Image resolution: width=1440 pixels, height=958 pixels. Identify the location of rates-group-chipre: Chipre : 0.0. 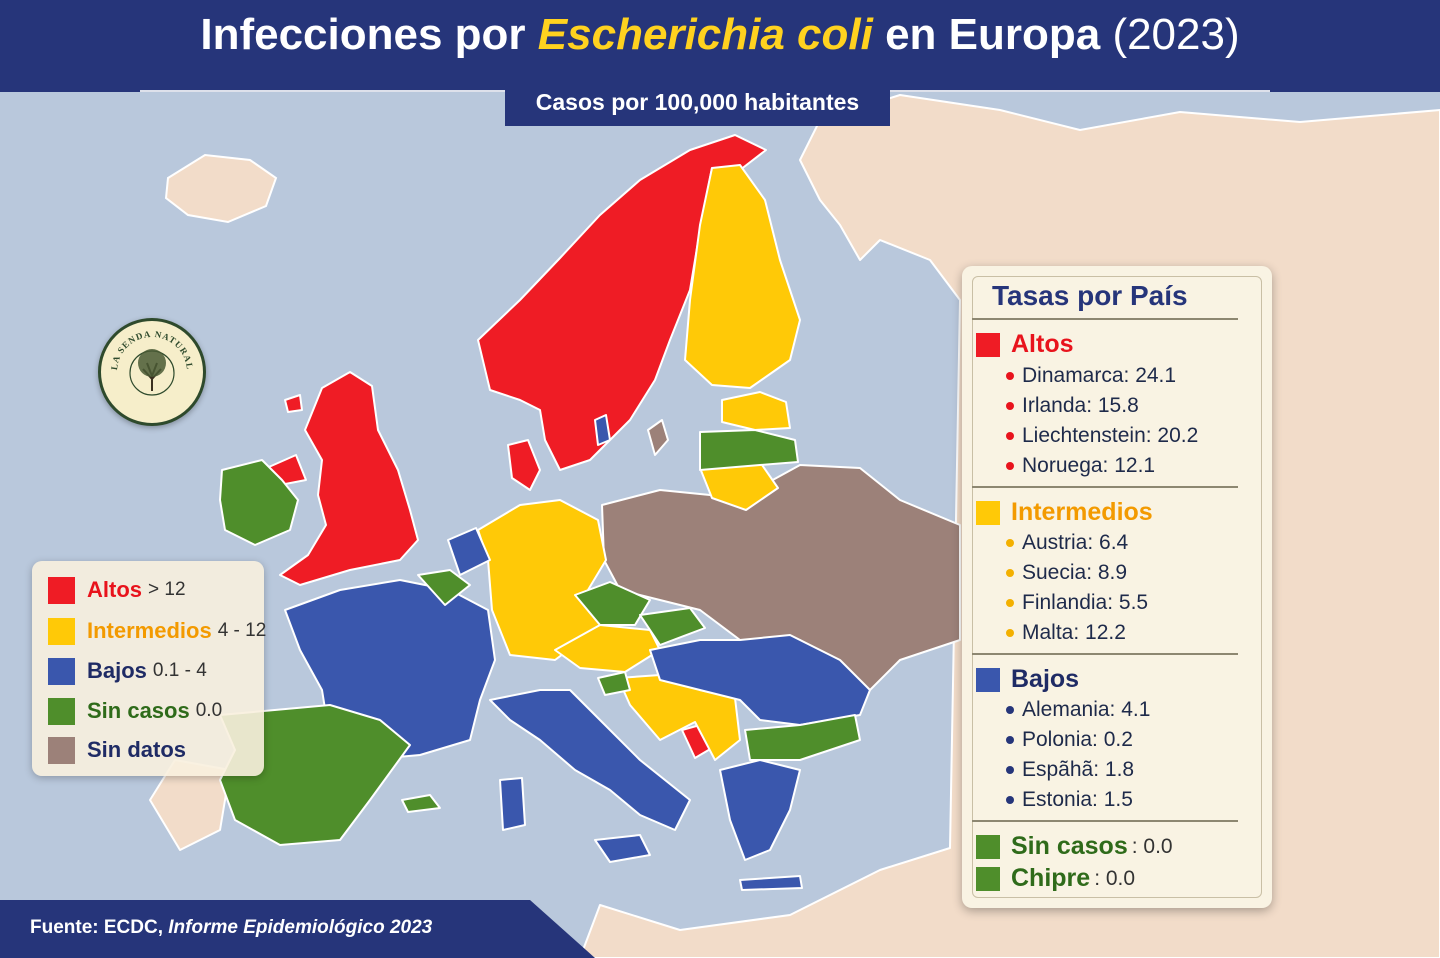
(1055, 878).